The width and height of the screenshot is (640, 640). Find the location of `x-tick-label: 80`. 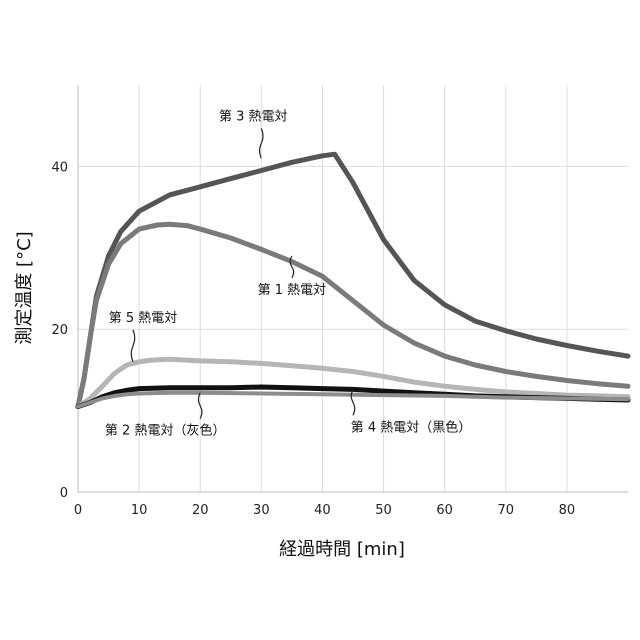

x-tick-label: 80 is located at coordinates (567, 510).